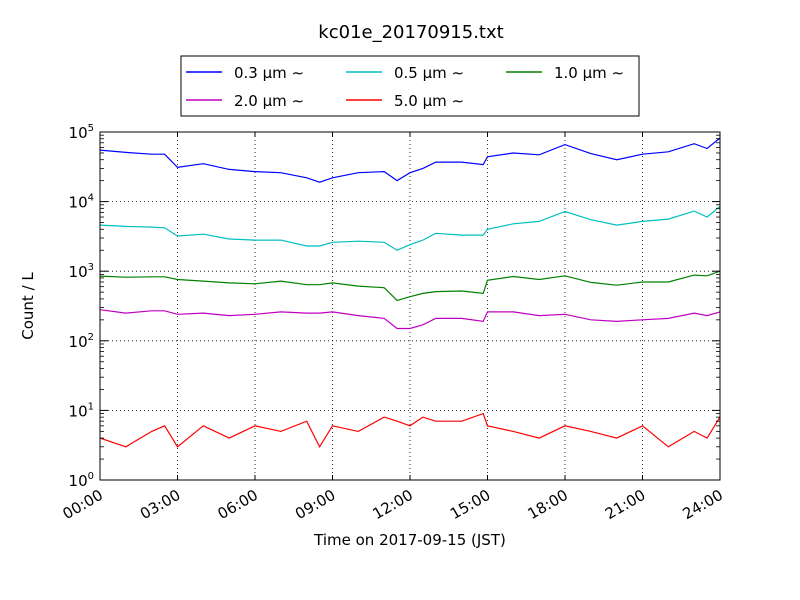 The width and height of the screenshot is (800, 600). I want to click on x-tick-label: 00:00, so click(83, 504).